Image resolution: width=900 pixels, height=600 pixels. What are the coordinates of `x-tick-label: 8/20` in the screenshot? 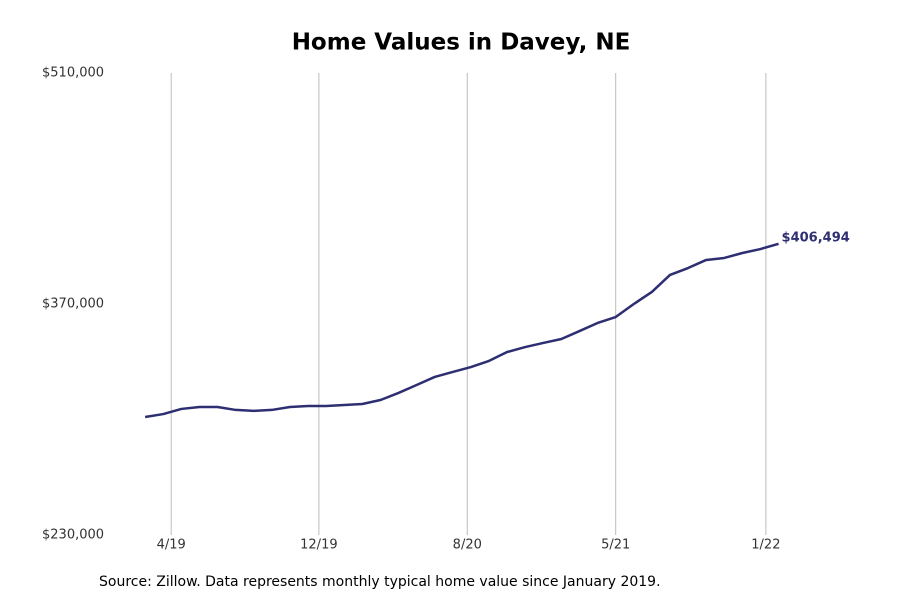 It's located at (467, 545).